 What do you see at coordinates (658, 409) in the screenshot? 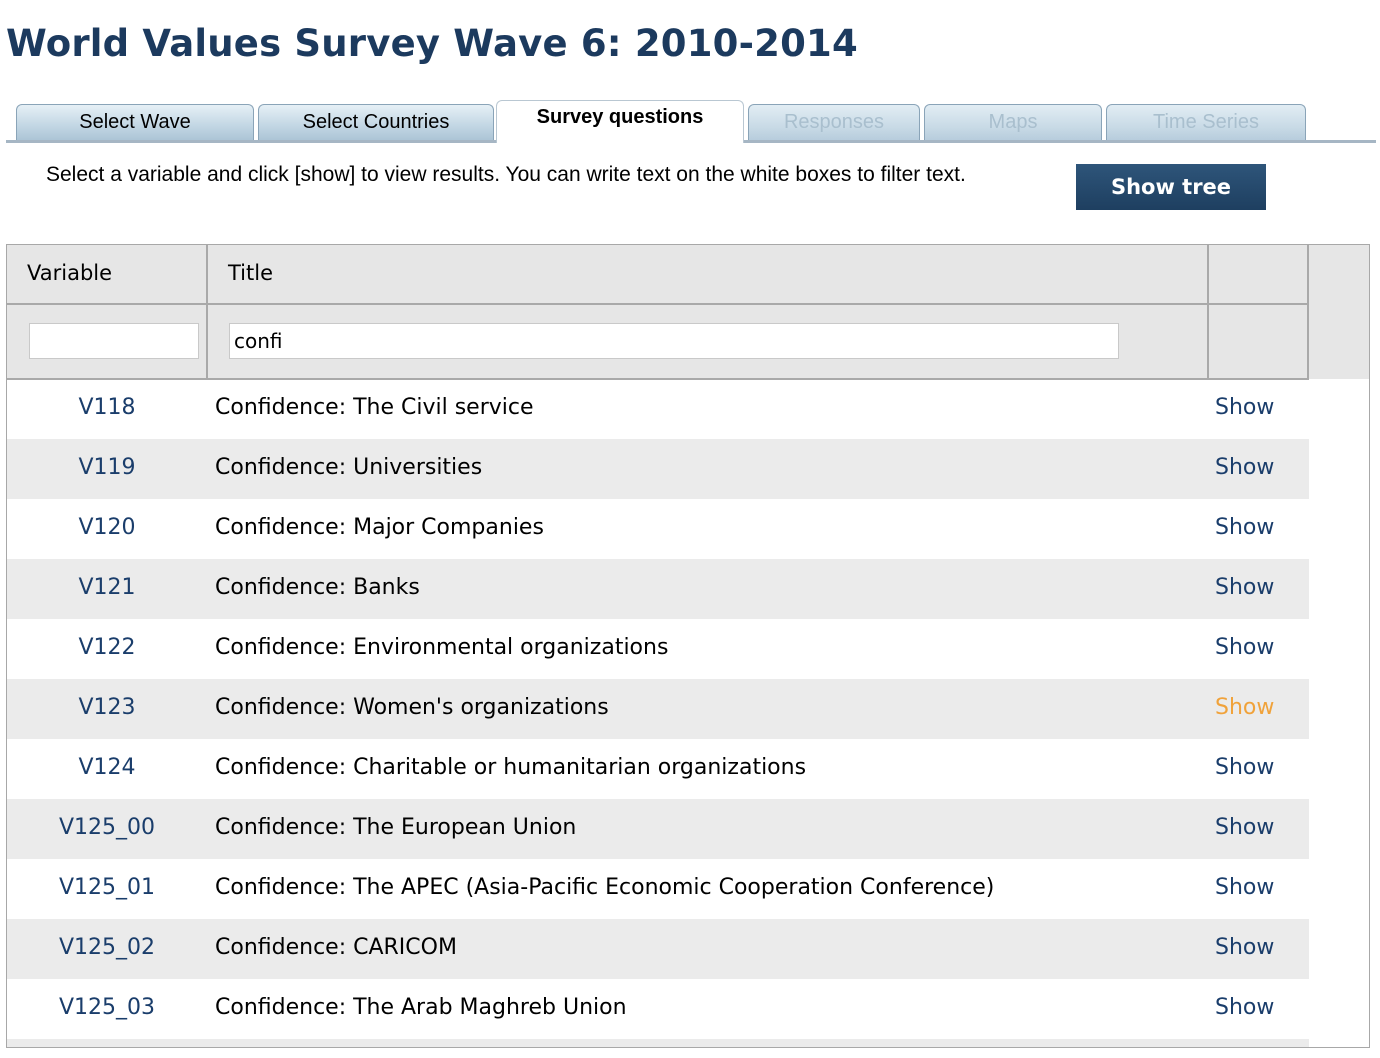
I see `table-row: V118 Confidence: The Civil service Show` at bounding box center [658, 409].